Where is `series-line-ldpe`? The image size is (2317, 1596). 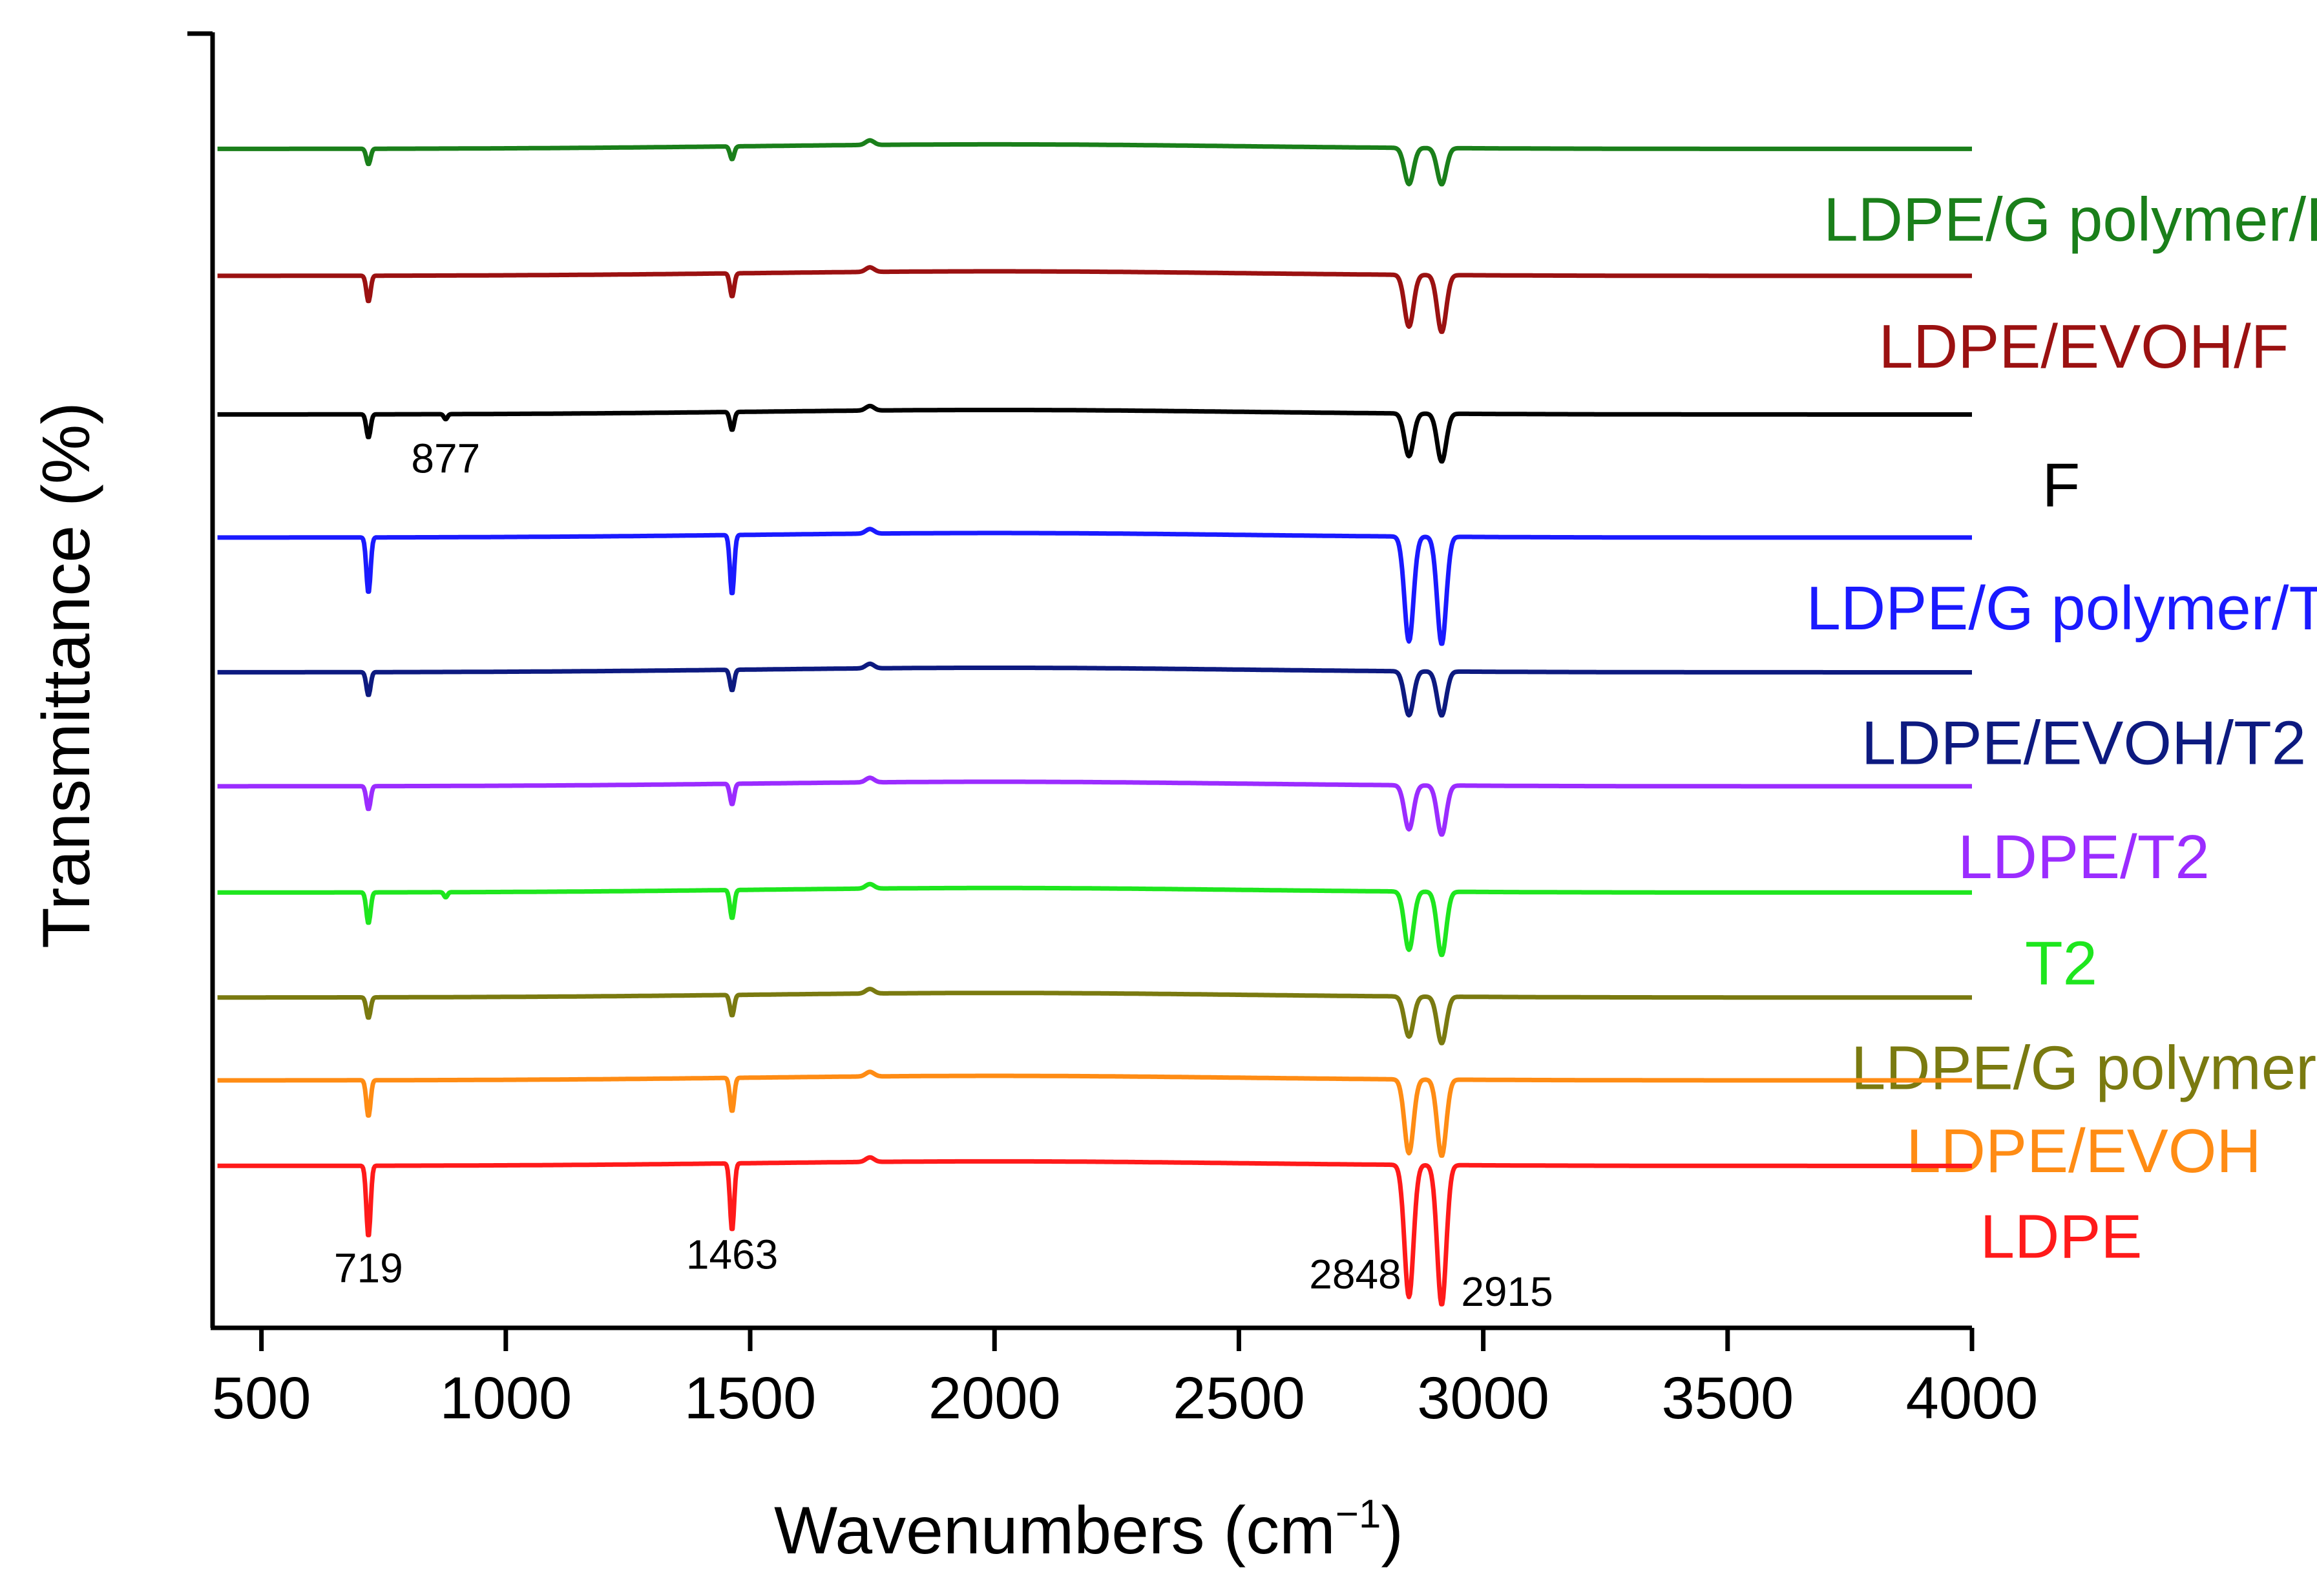
series-line-ldpe is located at coordinates (1094, 1231).